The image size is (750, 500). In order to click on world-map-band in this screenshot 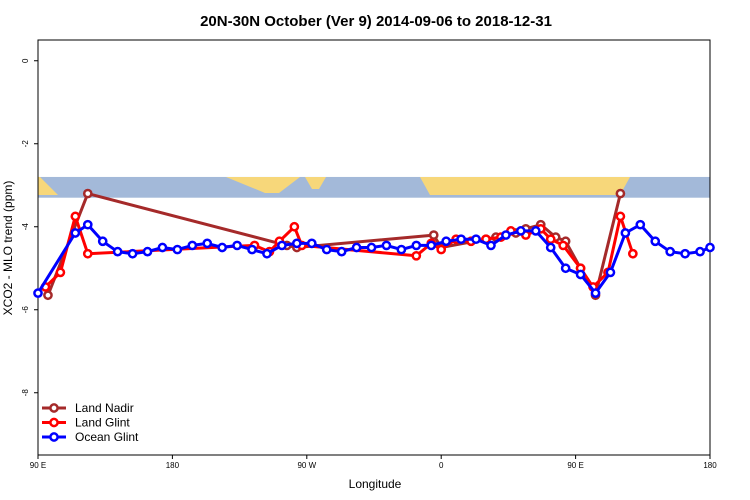, I will do `click(374, 187)`.